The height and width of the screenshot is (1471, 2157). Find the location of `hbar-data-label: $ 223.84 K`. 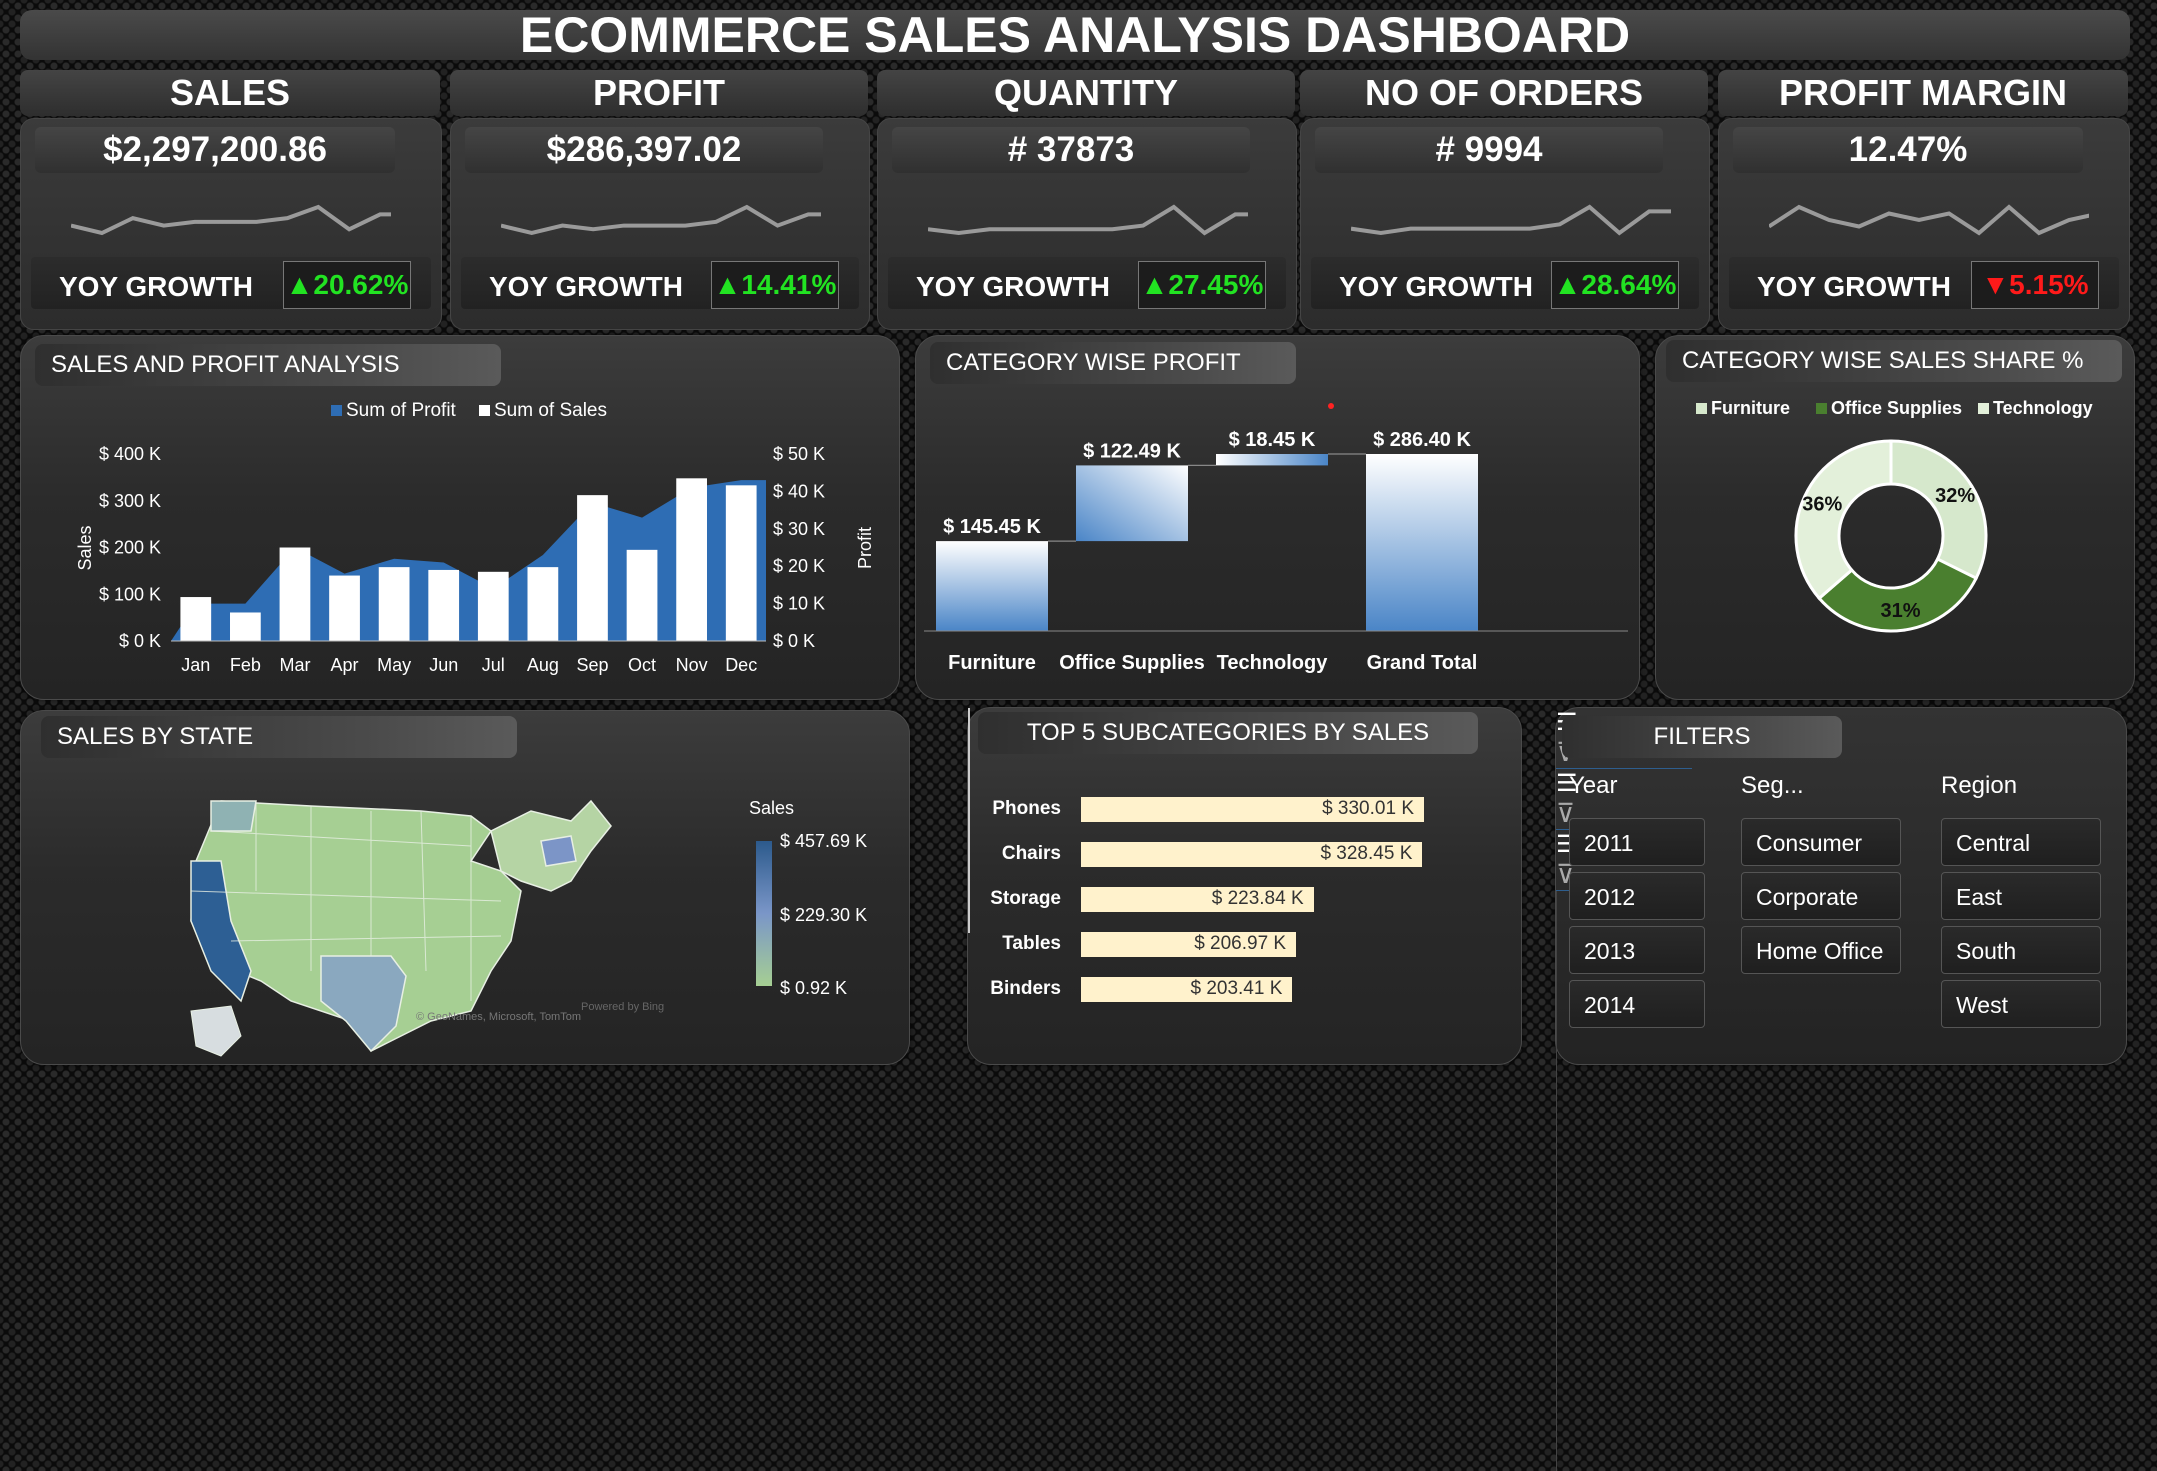

hbar-data-label: $ 223.84 K is located at coordinates (1257, 898).